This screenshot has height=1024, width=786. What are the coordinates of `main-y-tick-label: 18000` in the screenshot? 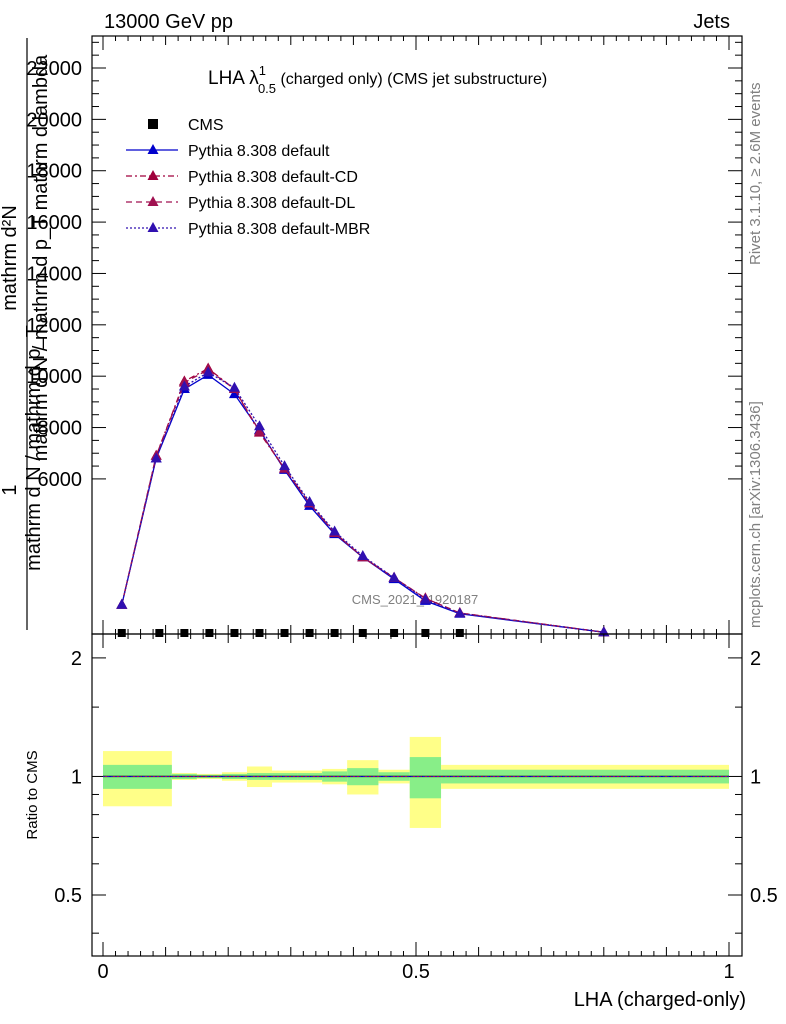 It's located at (54, 172).